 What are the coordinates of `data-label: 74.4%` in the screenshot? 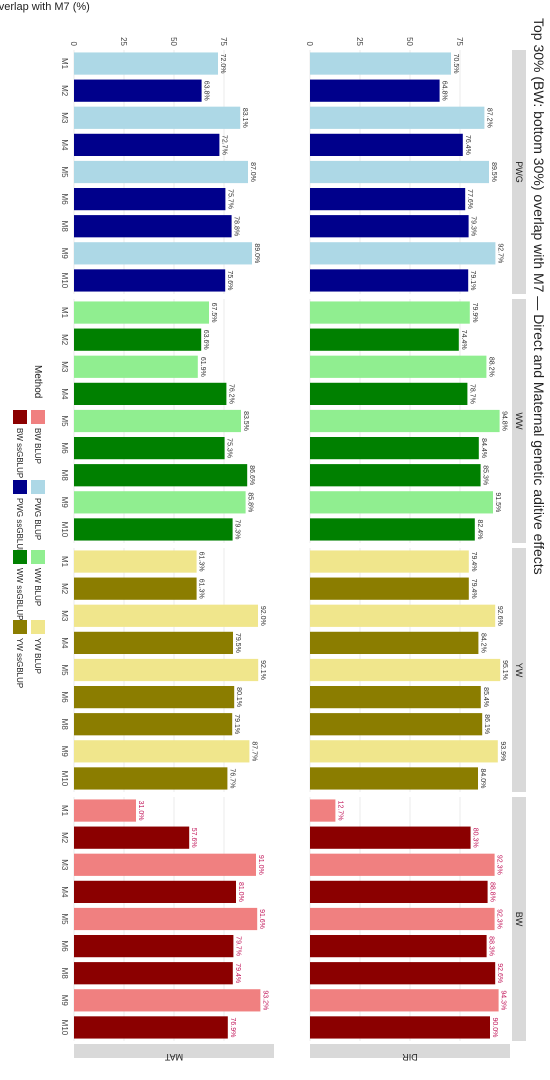 It's located at (463, 340).